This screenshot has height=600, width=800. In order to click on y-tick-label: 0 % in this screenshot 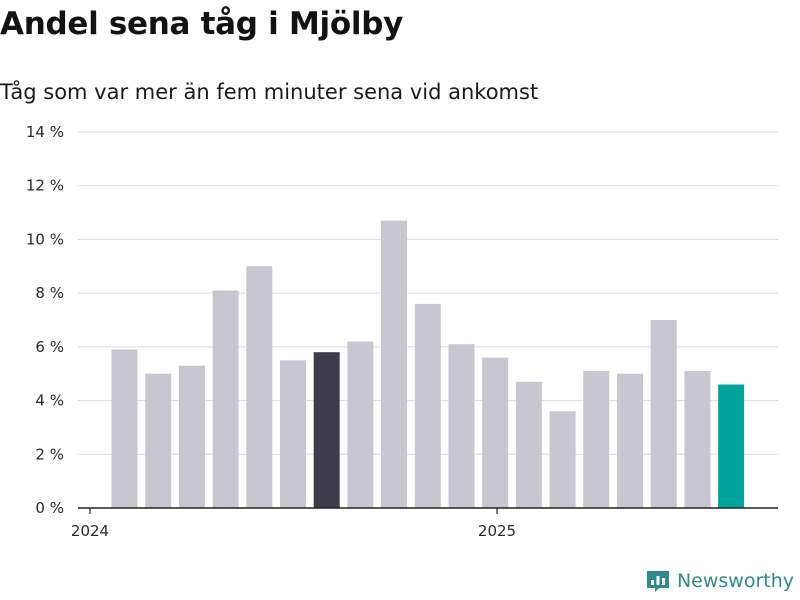, I will do `click(49, 508)`.